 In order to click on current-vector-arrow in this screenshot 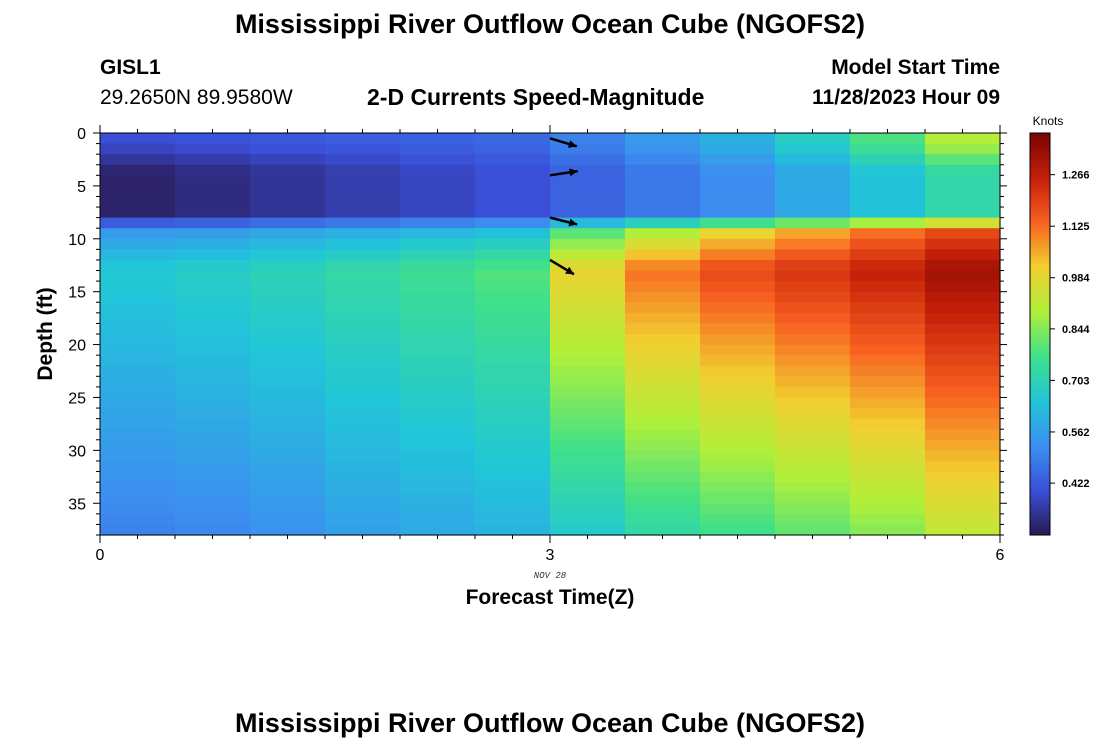, I will do `click(562, 267)`.